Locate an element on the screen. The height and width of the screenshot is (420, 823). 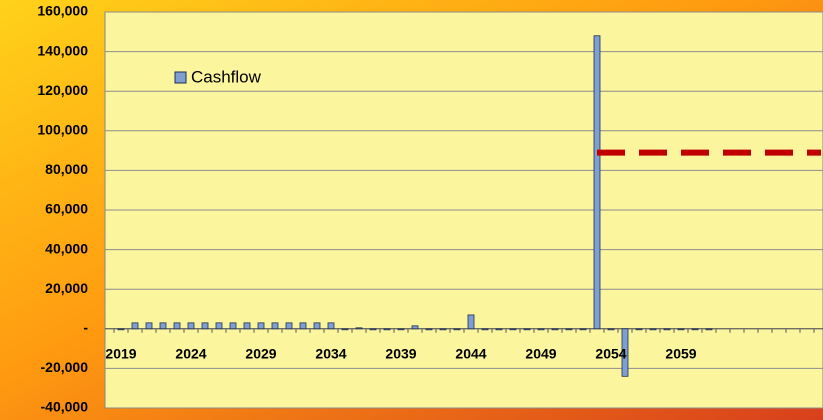
x-tick-label: 2054 is located at coordinates (610, 354).